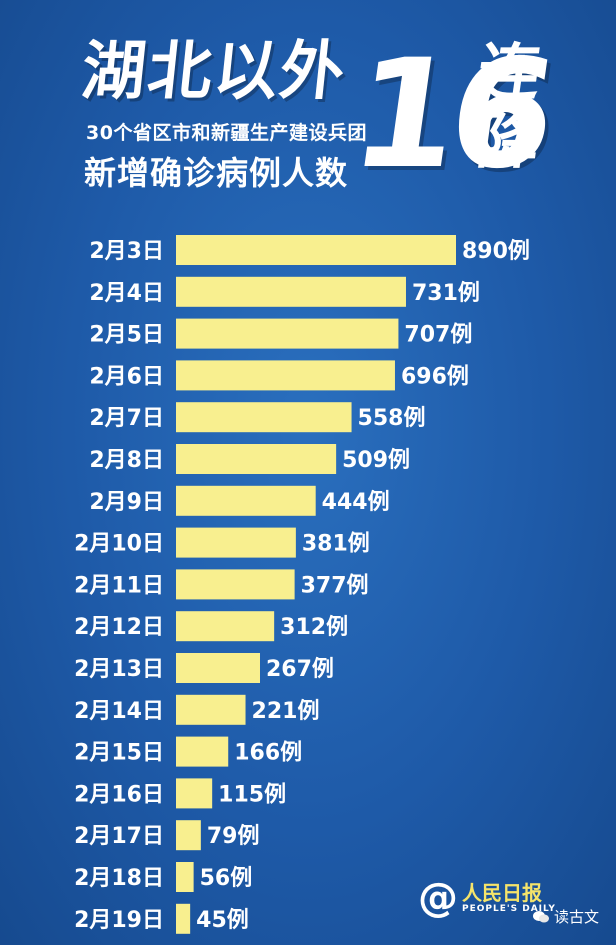 This screenshot has height=945, width=616. I want to click on category-label: 2月7日, so click(126, 418).